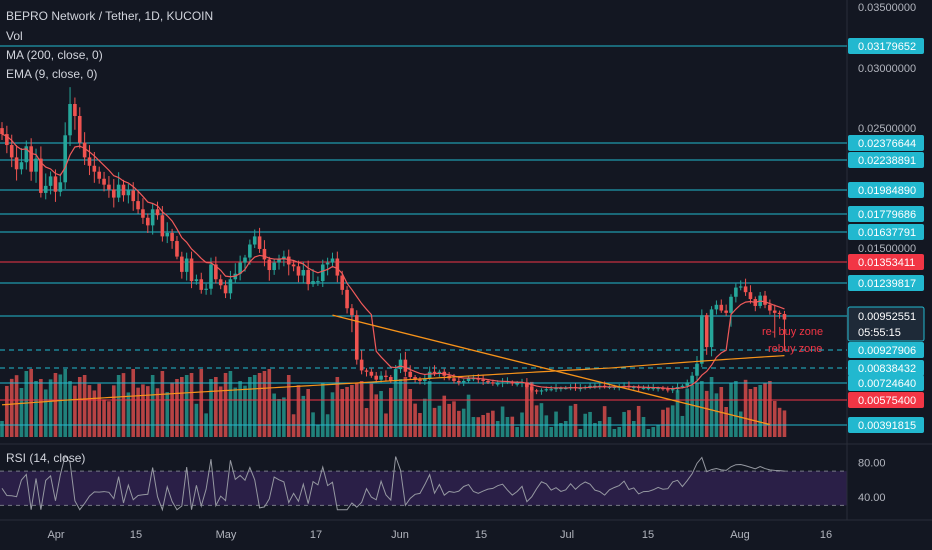 Image resolution: width=932 pixels, height=550 pixels. I want to click on chart-title: BEPRO Network / Tether, 1D, KUCOIN, so click(110, 16).